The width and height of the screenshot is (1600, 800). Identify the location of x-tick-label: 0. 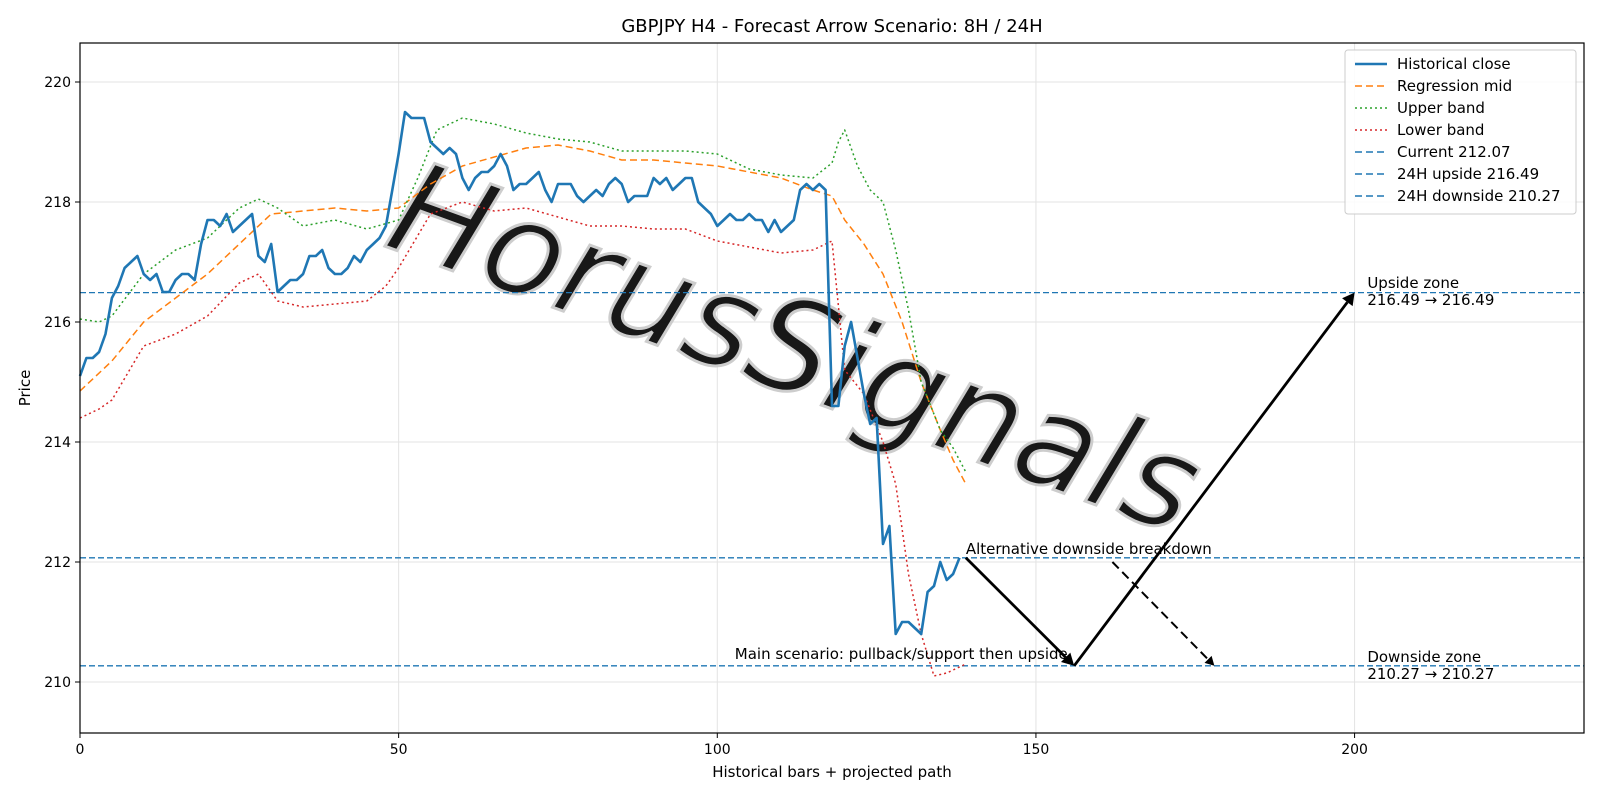
(80, 750).